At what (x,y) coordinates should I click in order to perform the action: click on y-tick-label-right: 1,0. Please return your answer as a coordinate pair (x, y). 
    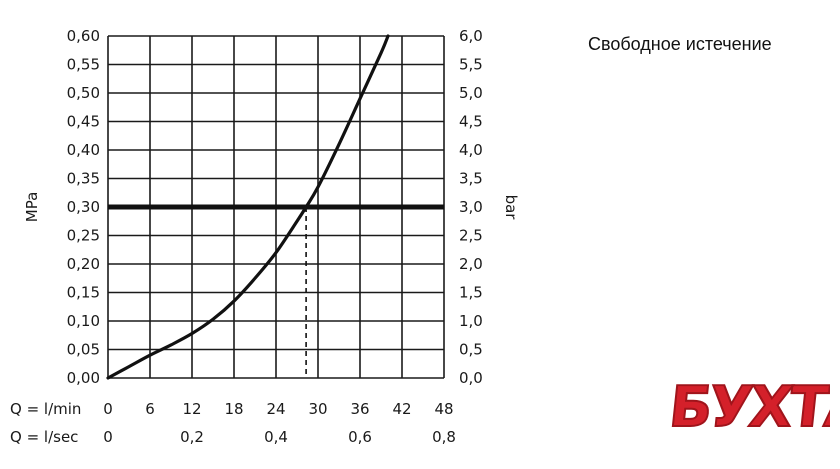
    Looking at the image, I should click on (471, 321).